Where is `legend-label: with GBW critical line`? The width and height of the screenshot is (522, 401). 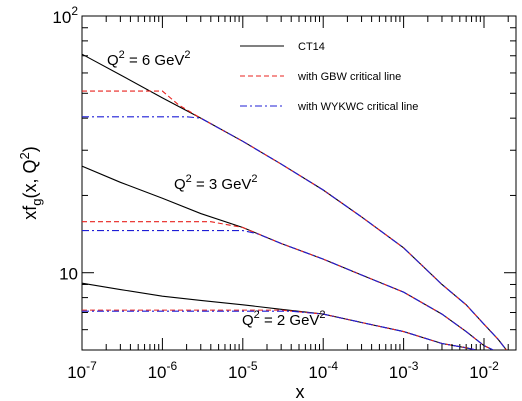 legend-label: with GBW critical line is located at coordinates (349, 77).